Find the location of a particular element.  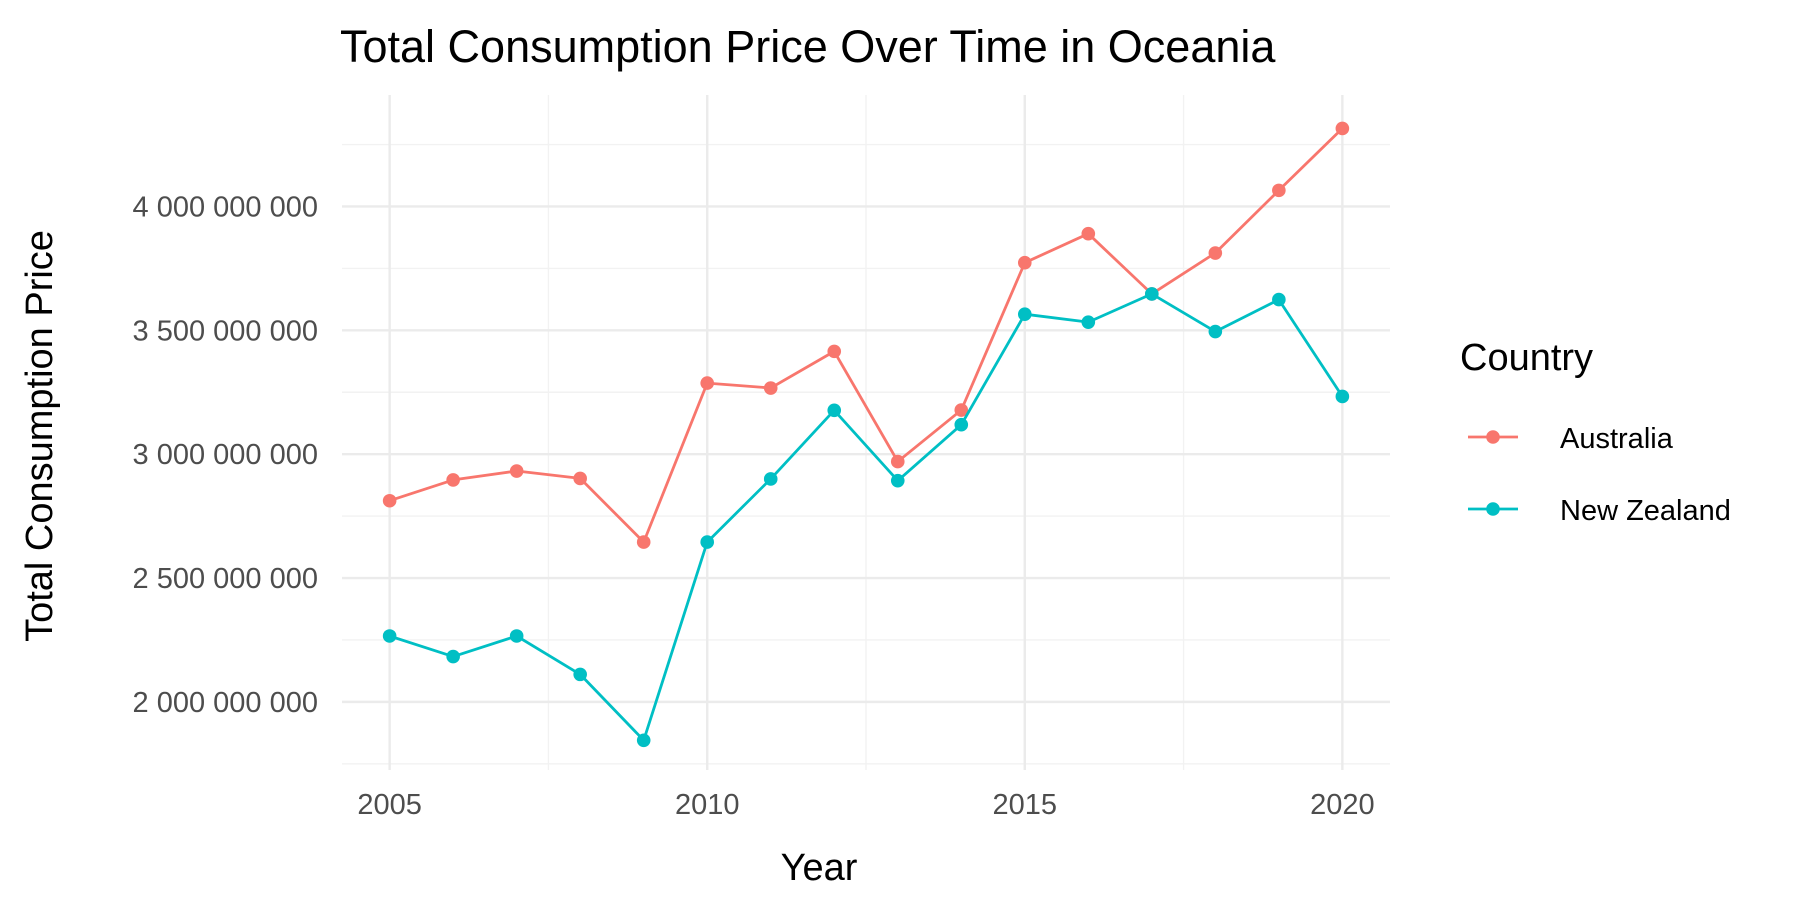

legend: Country Australia New Zealand is located at coordinates (1595, 432).